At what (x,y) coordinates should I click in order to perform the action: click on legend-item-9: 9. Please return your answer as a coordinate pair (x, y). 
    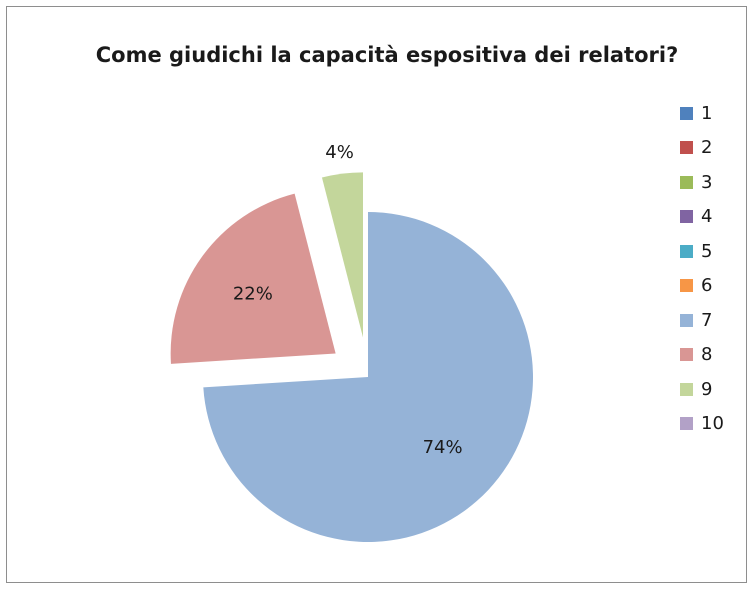
    Looking at the image, I should click on (702, 389).